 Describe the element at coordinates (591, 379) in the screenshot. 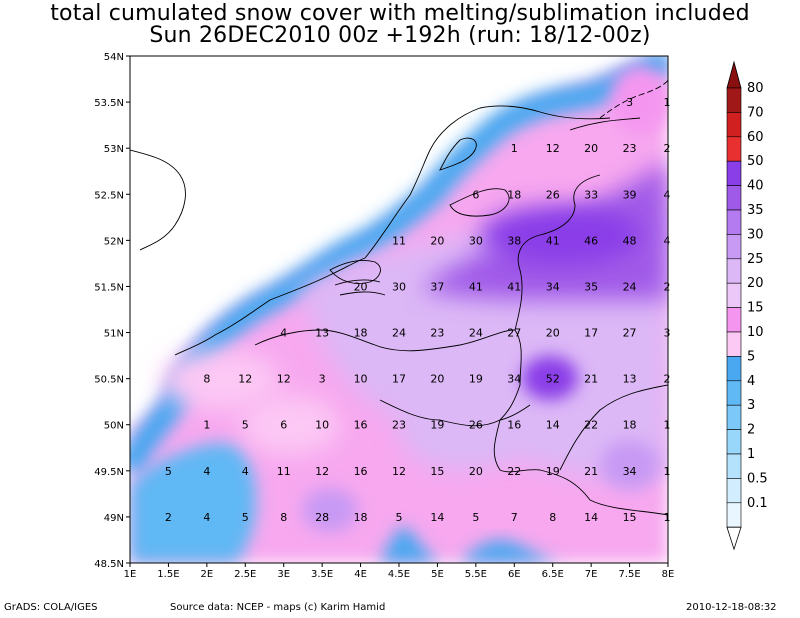

I see `grid-value: 21` at that location.